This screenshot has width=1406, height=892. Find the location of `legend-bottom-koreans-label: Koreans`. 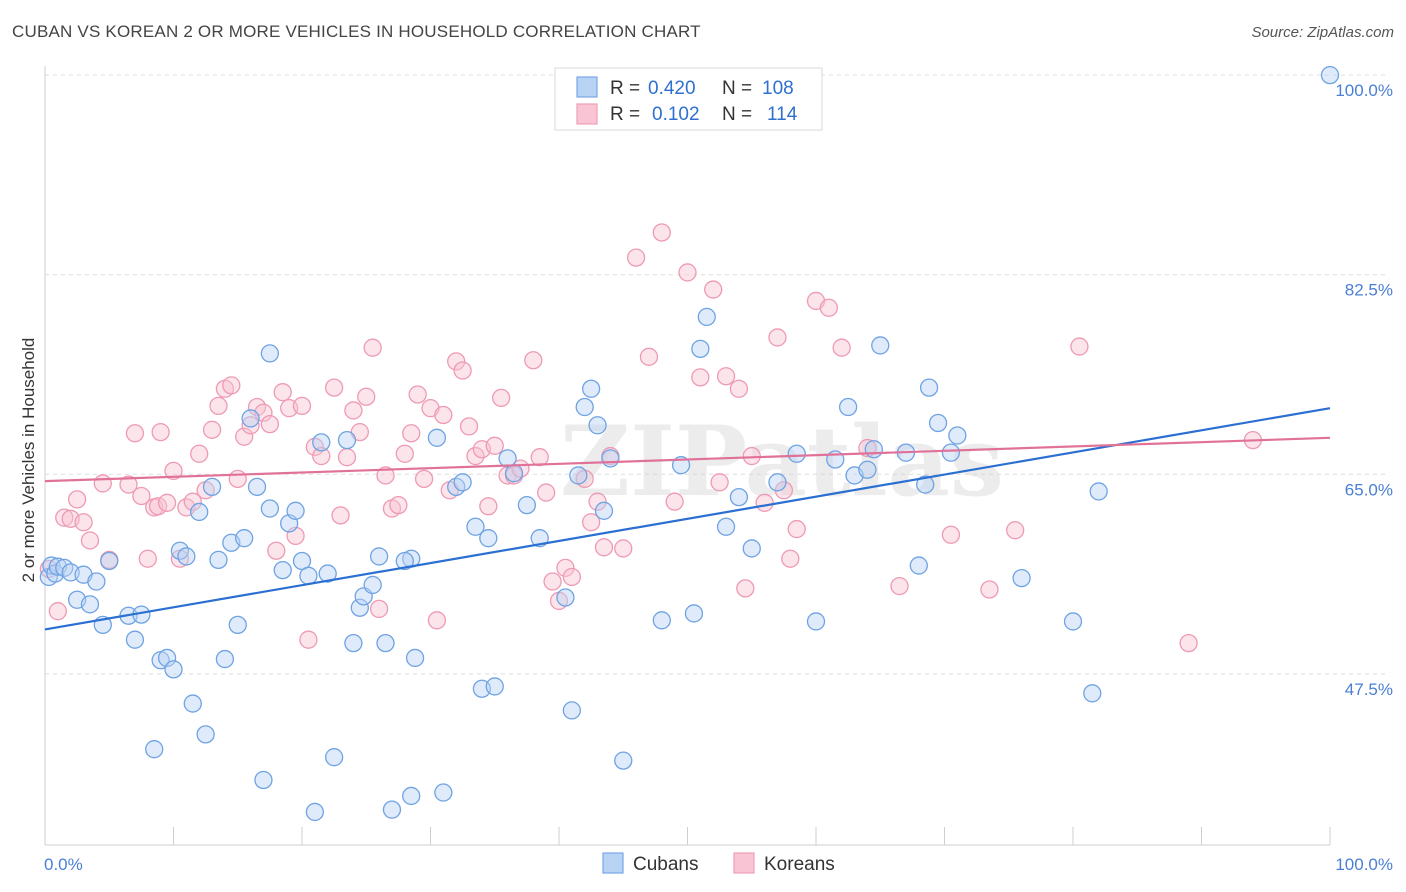

legend-bottom-koreans-label: Koreans is located at coordinates (799, 864).